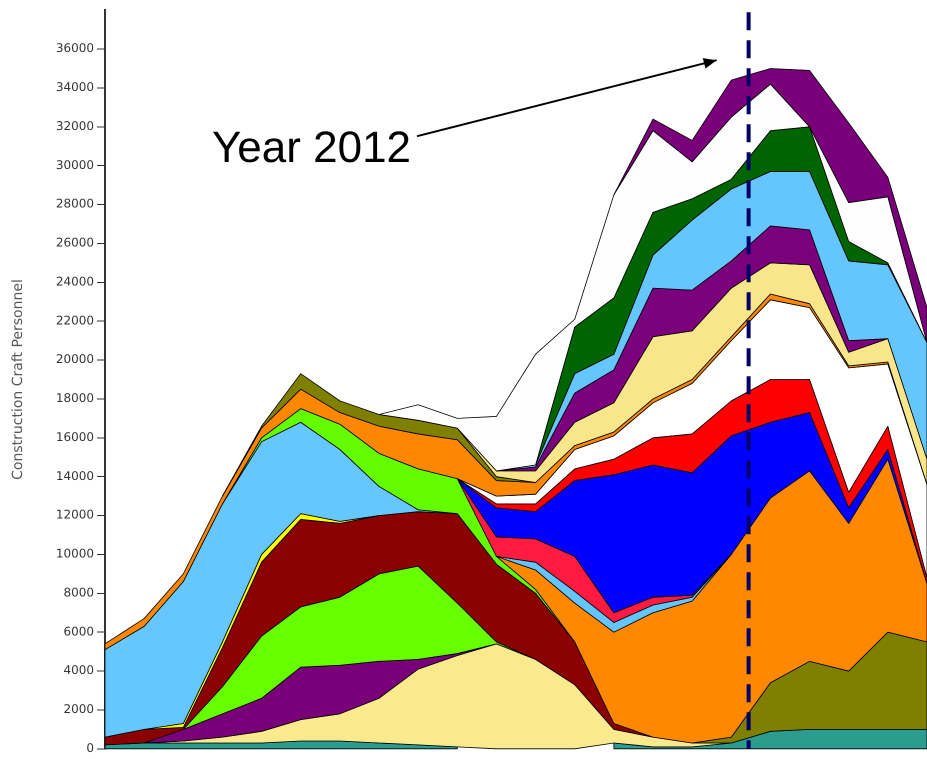  What do you see at coordinates (75, 475) in the screenshot?
I see `y-tick-label: 14000` at bounding box center [75, 475].